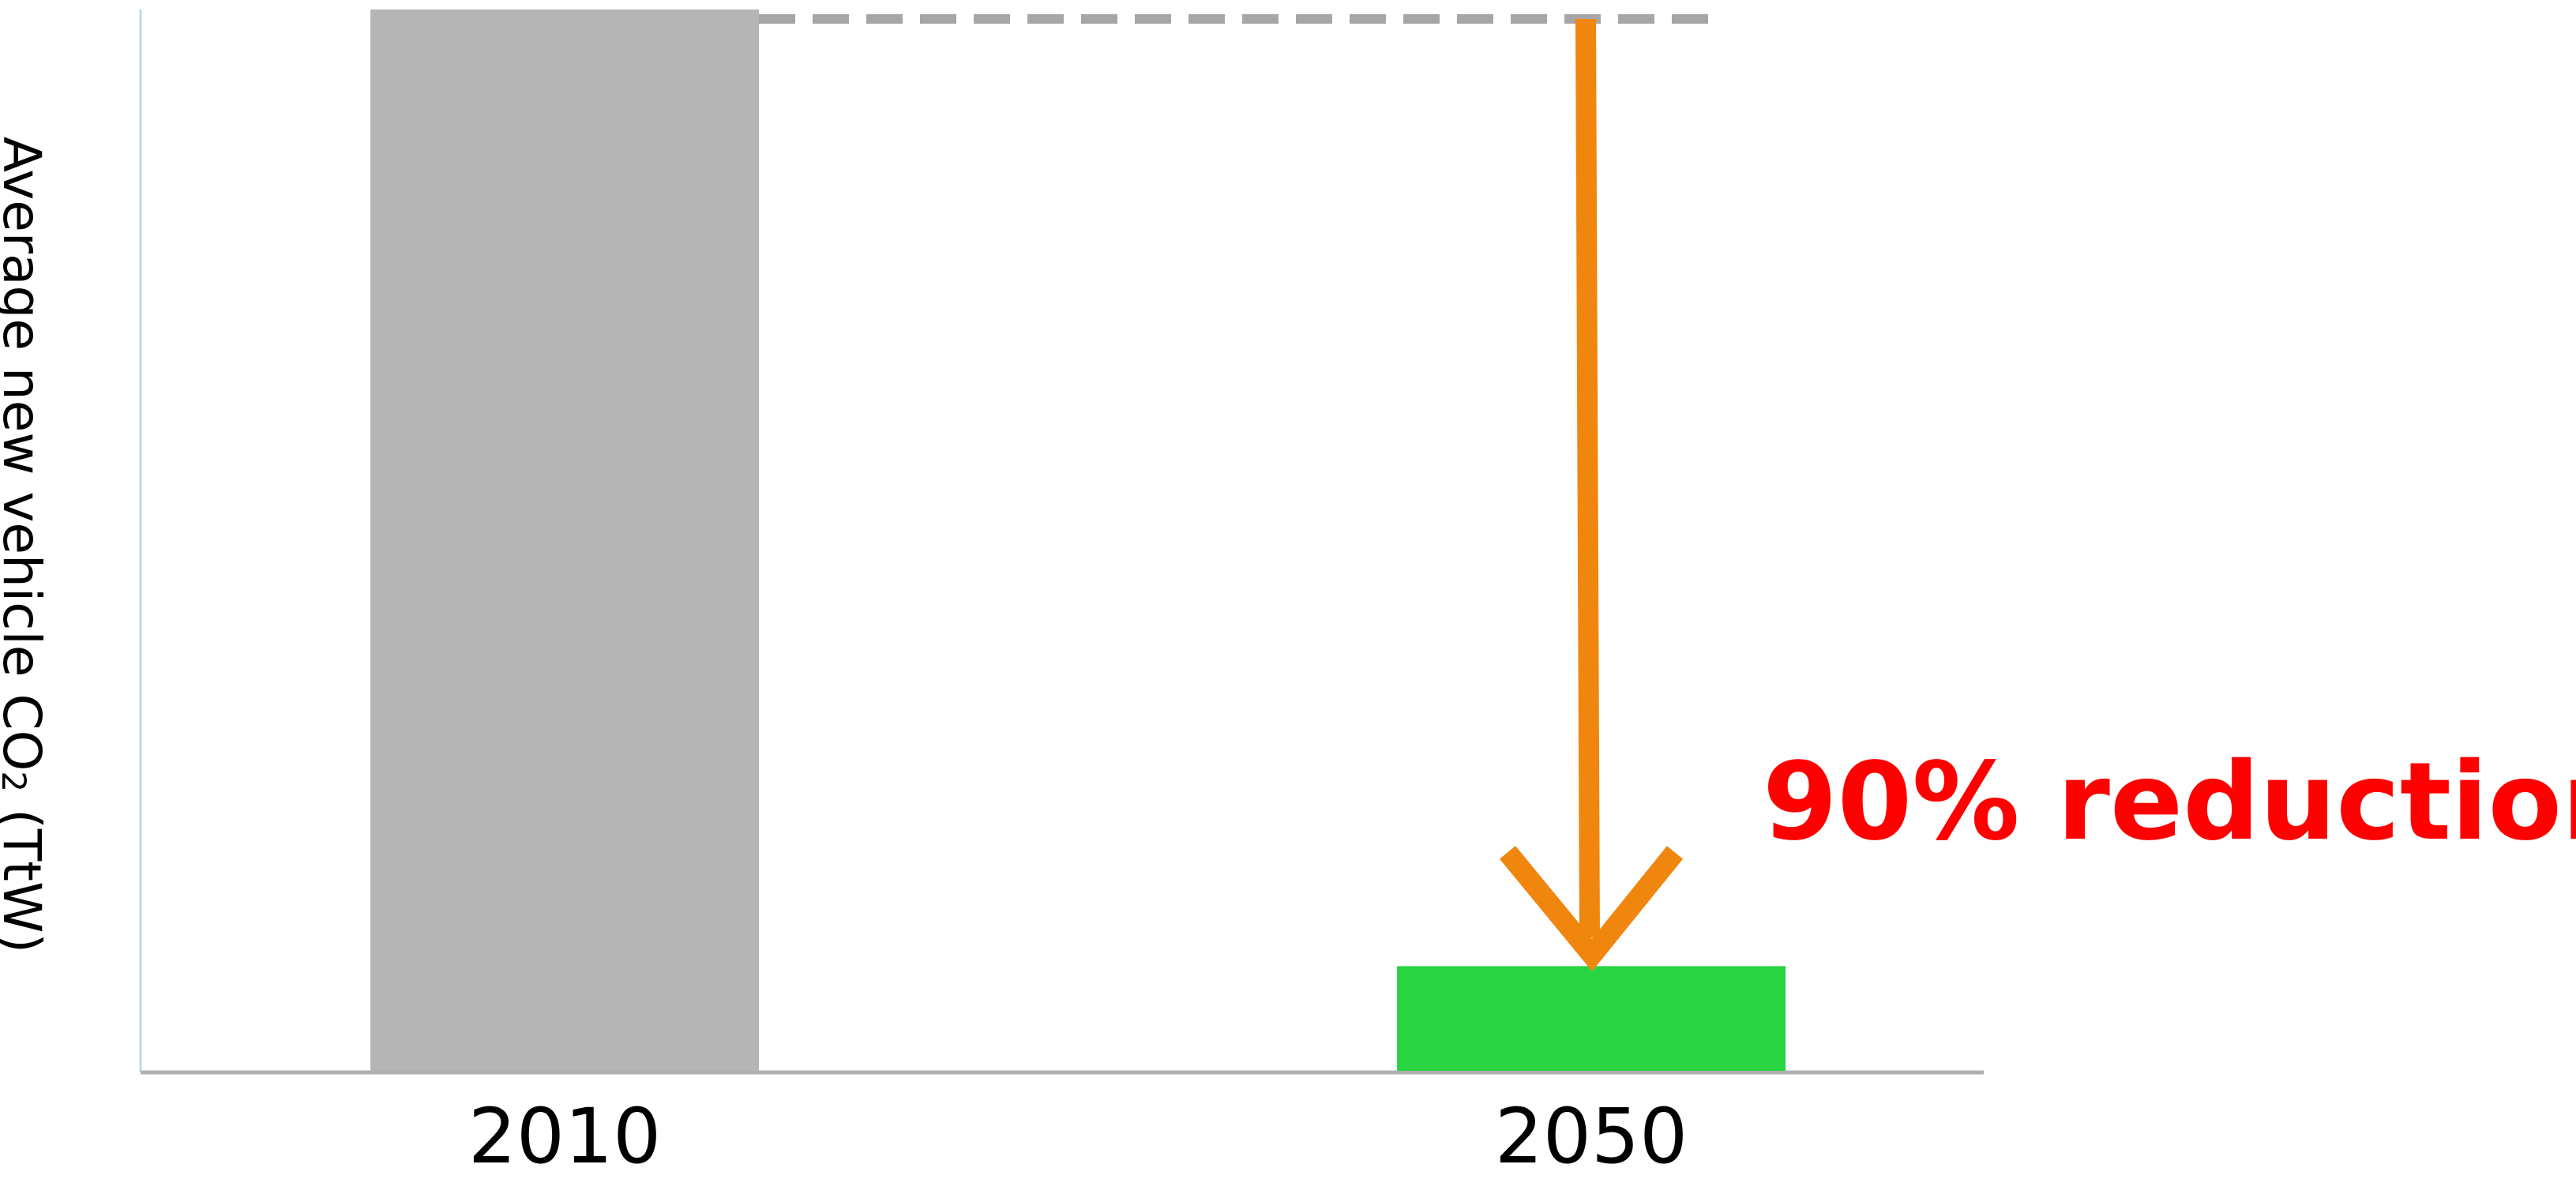  I want to click on x-tick-labels: 2010 2050, so click(1078, 1136).